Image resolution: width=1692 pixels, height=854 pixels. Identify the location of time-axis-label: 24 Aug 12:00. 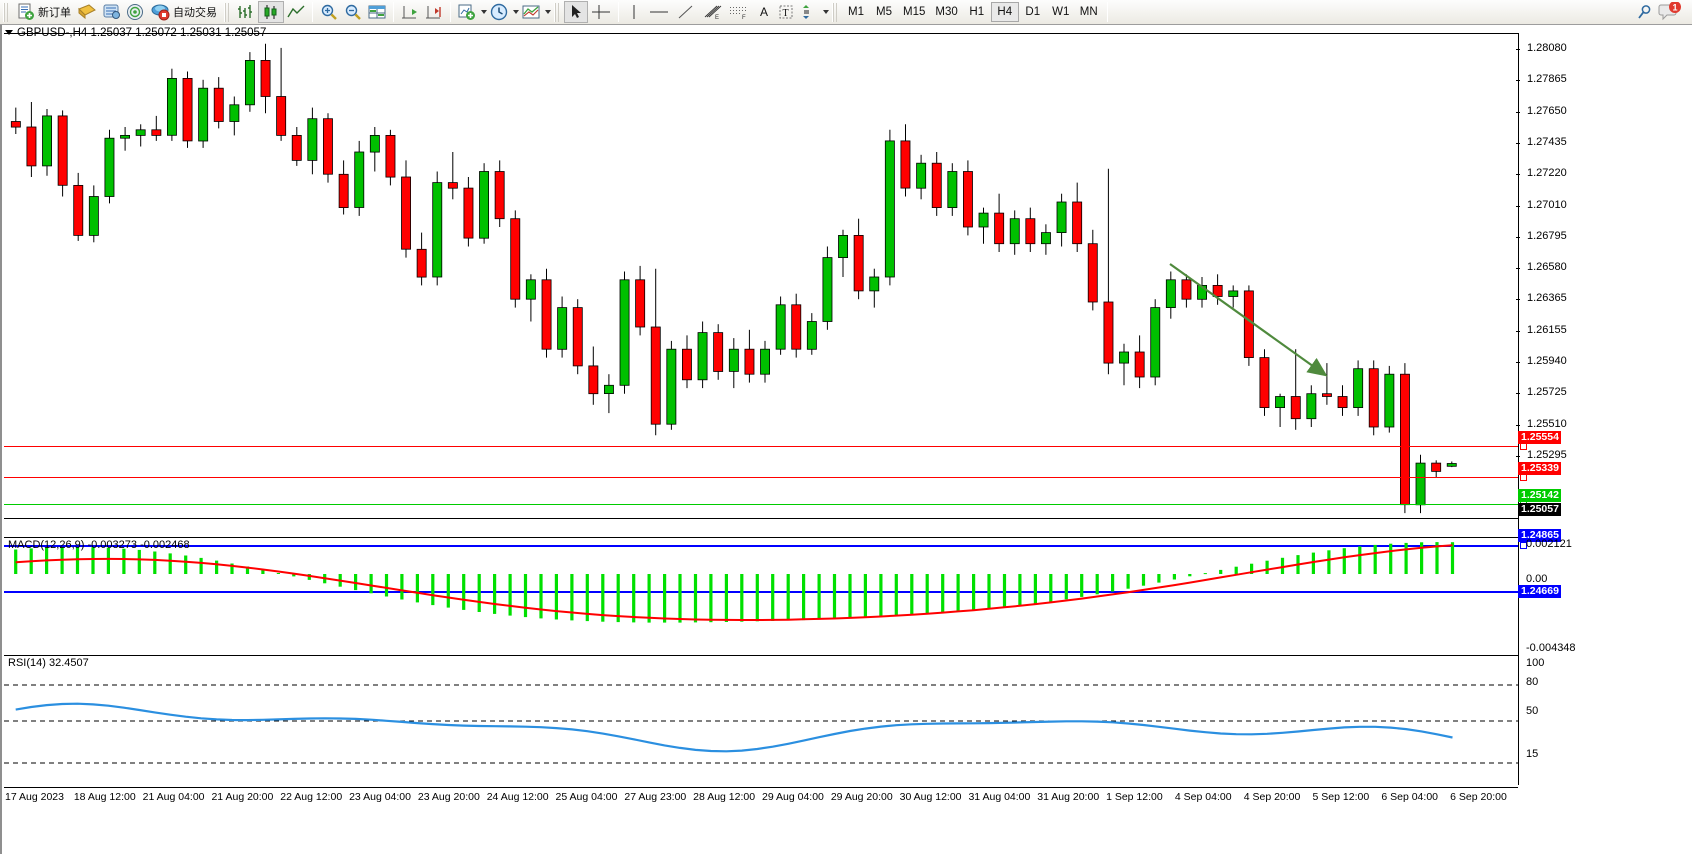
(517, 797).